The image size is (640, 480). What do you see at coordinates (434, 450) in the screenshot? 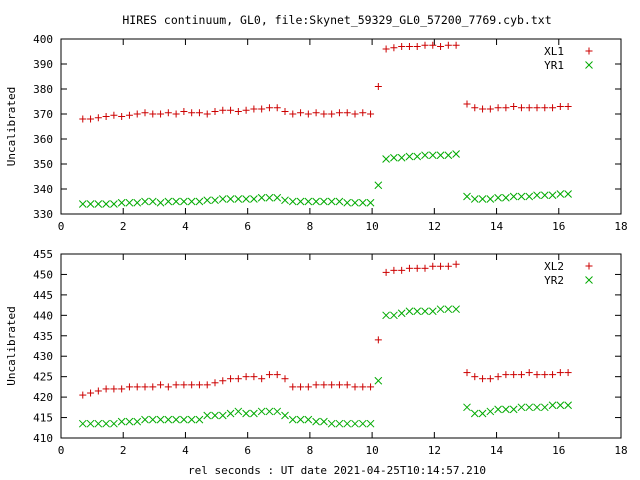
I see `x-tick-label: 12` at bounding box center [434, 450].